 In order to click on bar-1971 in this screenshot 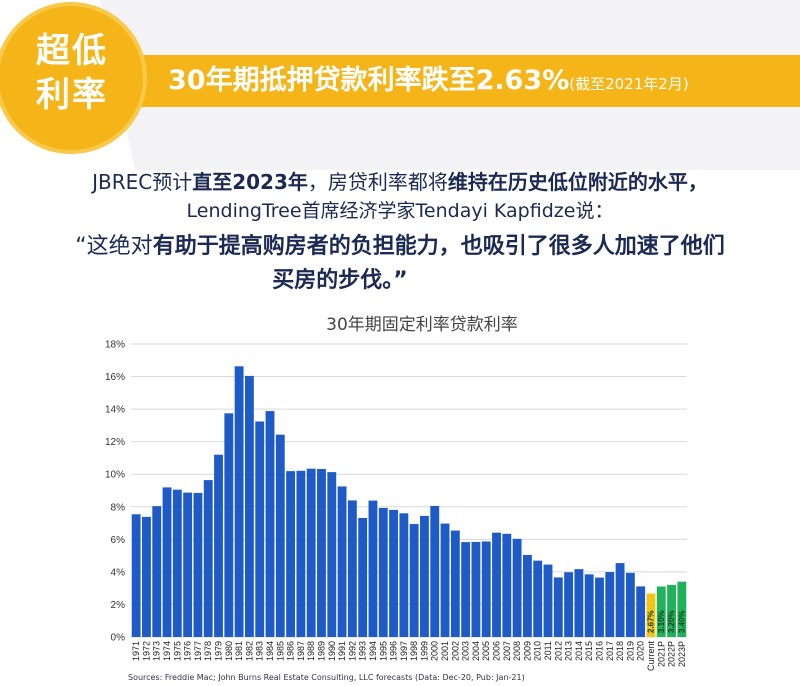, I will do `click(136, 575)`.